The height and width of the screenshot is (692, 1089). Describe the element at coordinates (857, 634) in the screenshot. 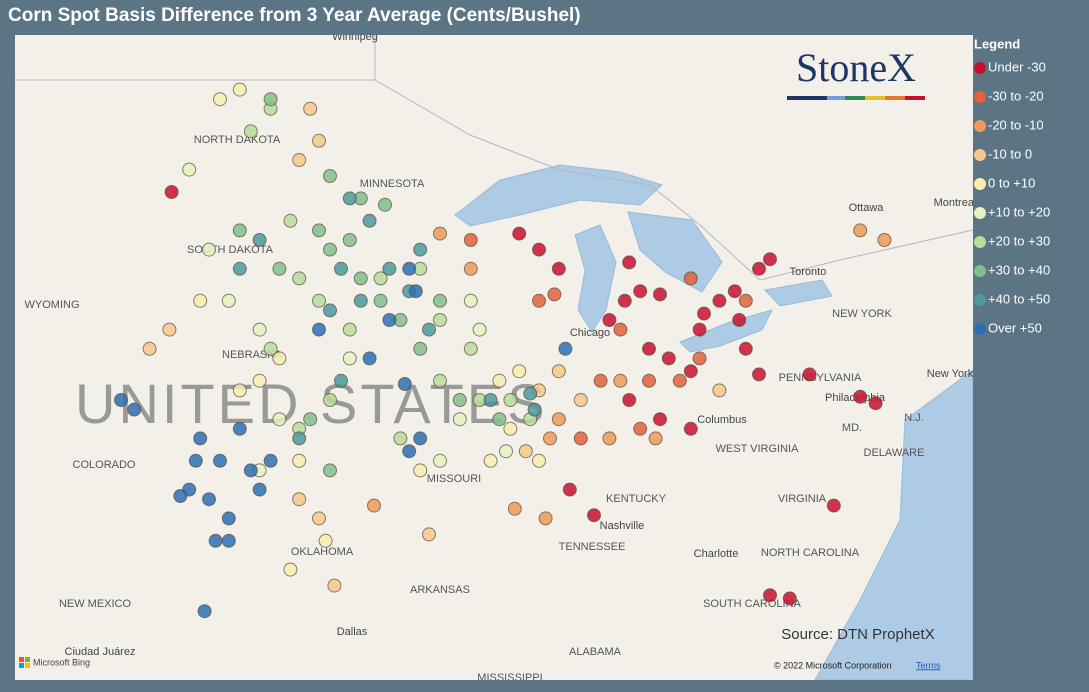

I see `source: Source: DTN ProphetX` at that location.